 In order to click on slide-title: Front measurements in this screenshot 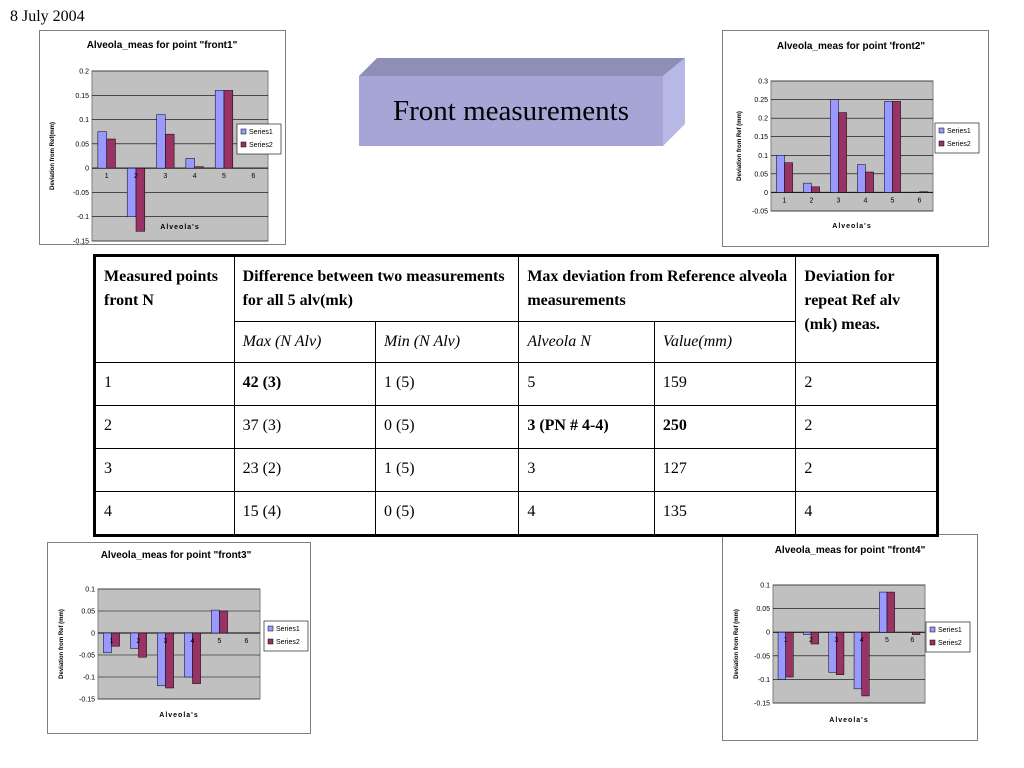, I will do `click(511, 110)`.